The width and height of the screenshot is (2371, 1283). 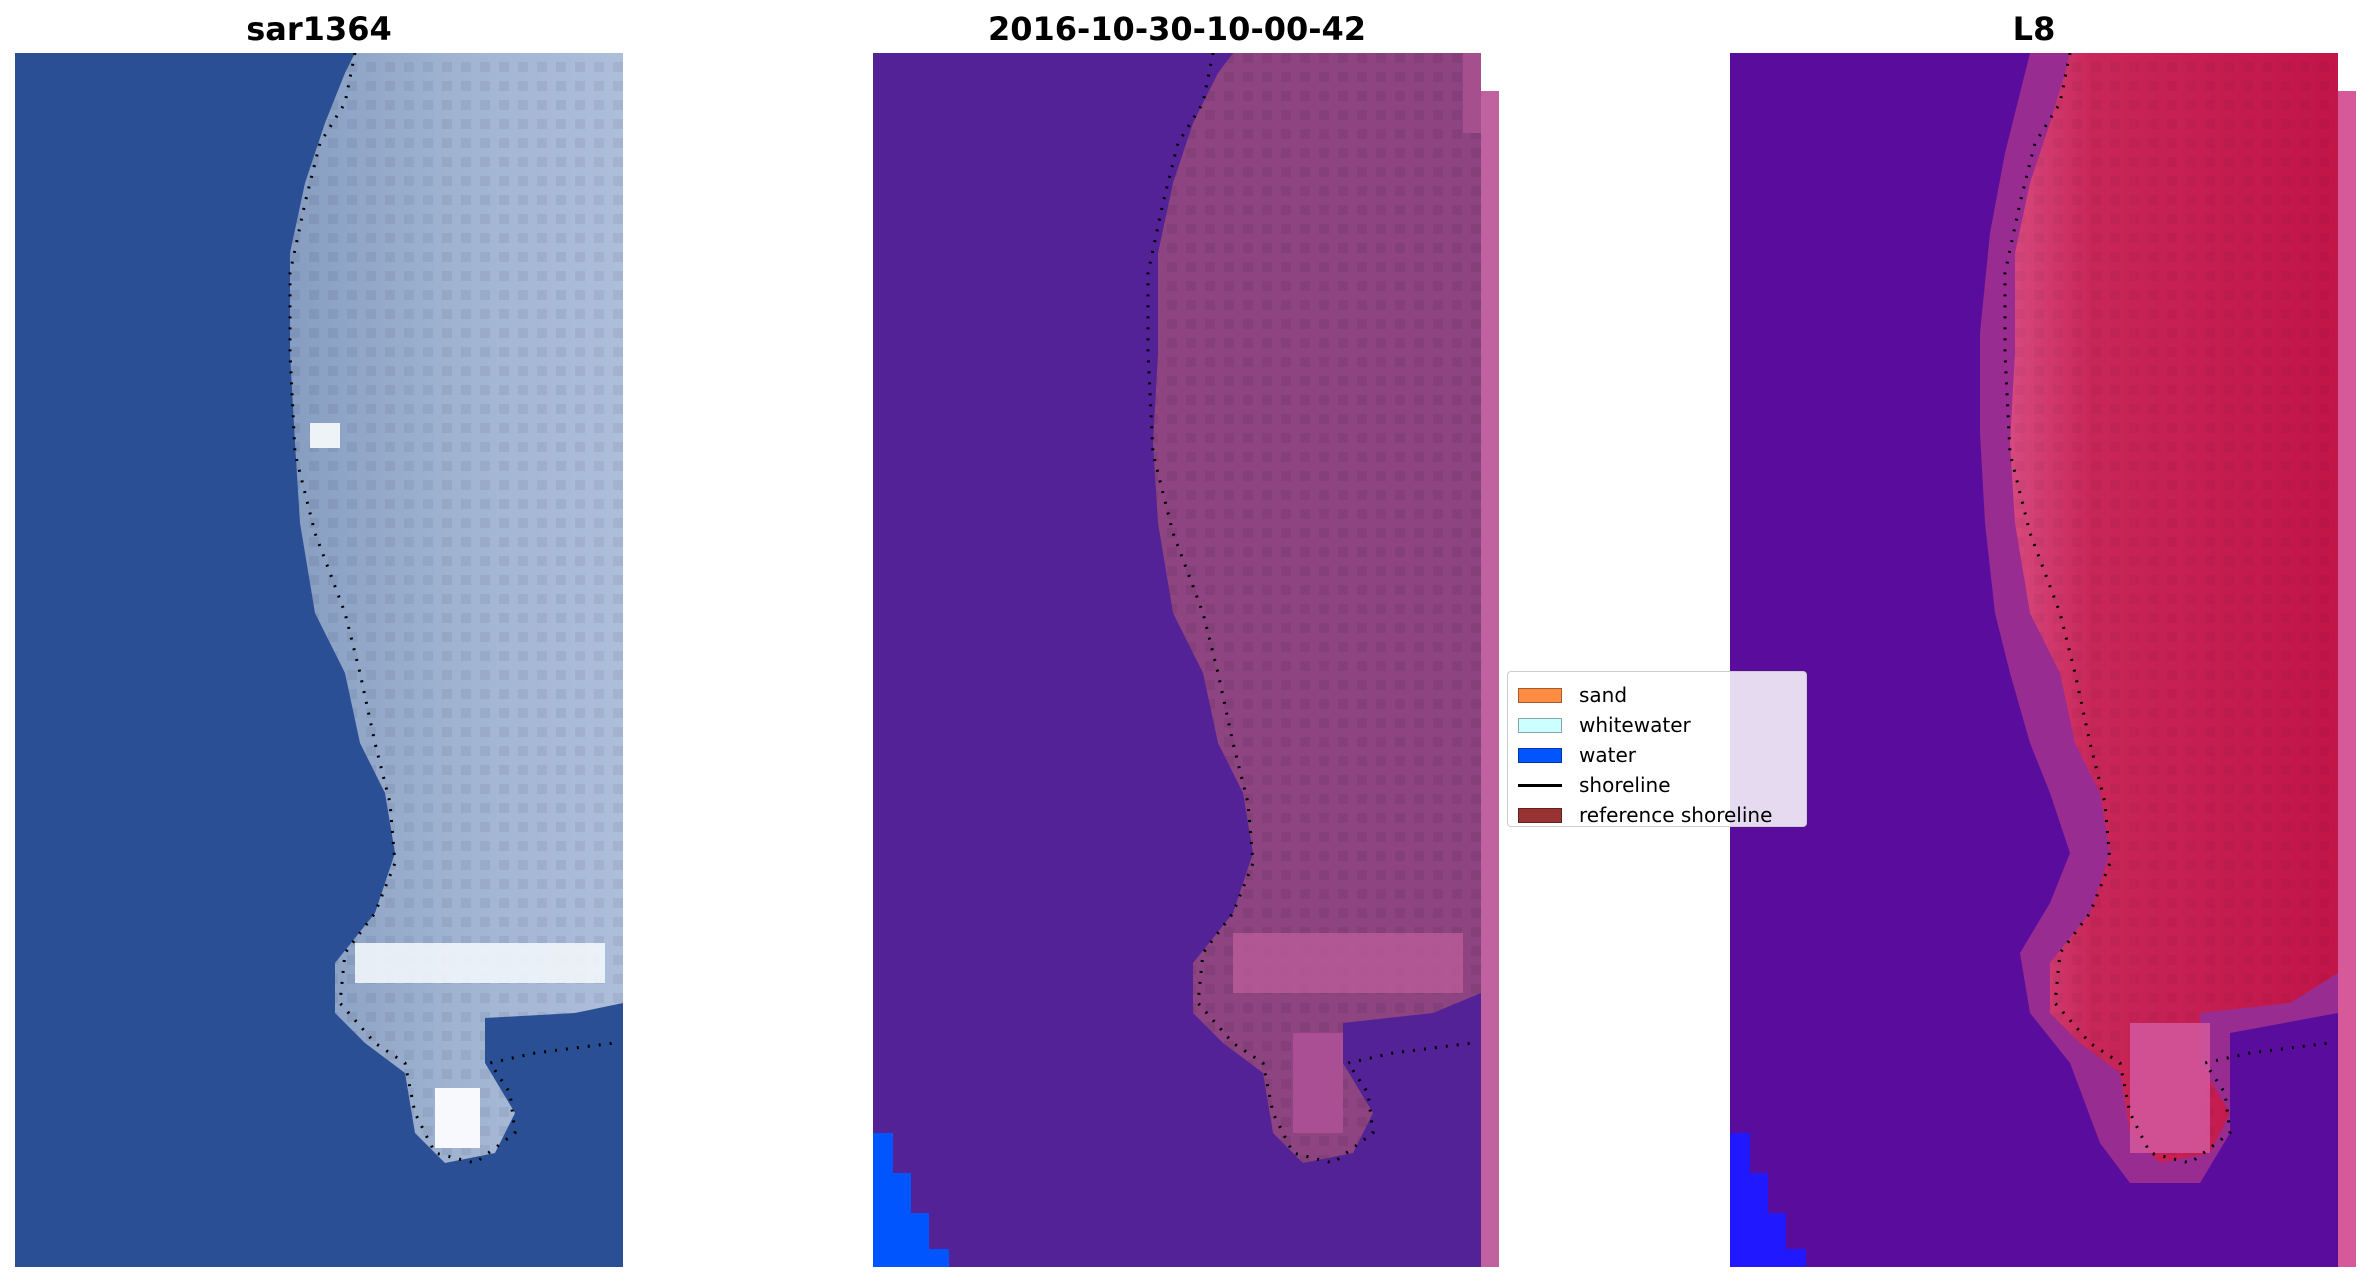 I want to click on legend-label-whitewater: whitewater, so click(x=1635, y=725).